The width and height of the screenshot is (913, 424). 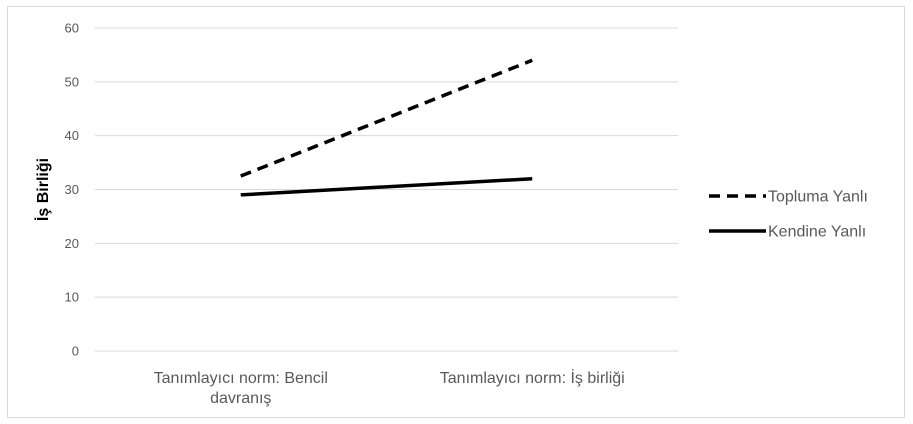 What do you see at coordinates (240, 398) in the screenshot?
I see `x-category-label-line: davranış` at bounding box center [240, 398].